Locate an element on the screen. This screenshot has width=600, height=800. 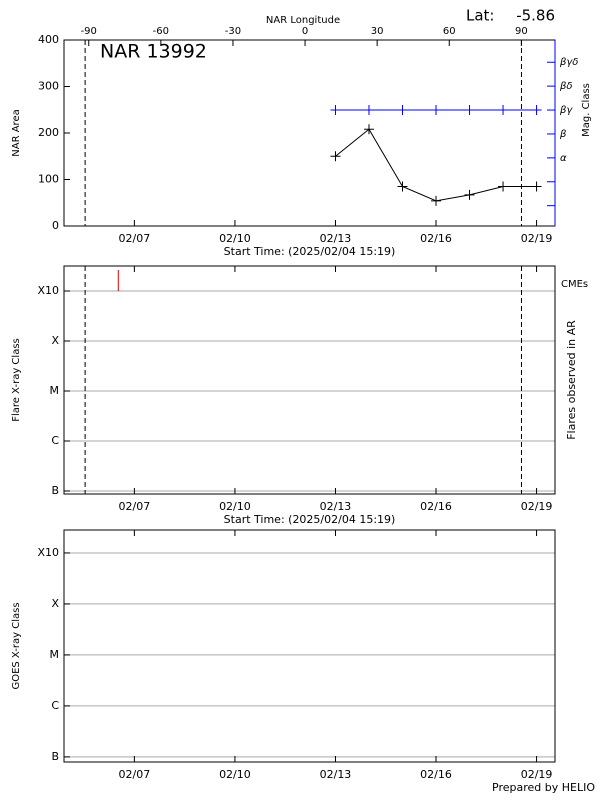
x2-axis-label: NAR Longitude is located at coordinates (303, 20).